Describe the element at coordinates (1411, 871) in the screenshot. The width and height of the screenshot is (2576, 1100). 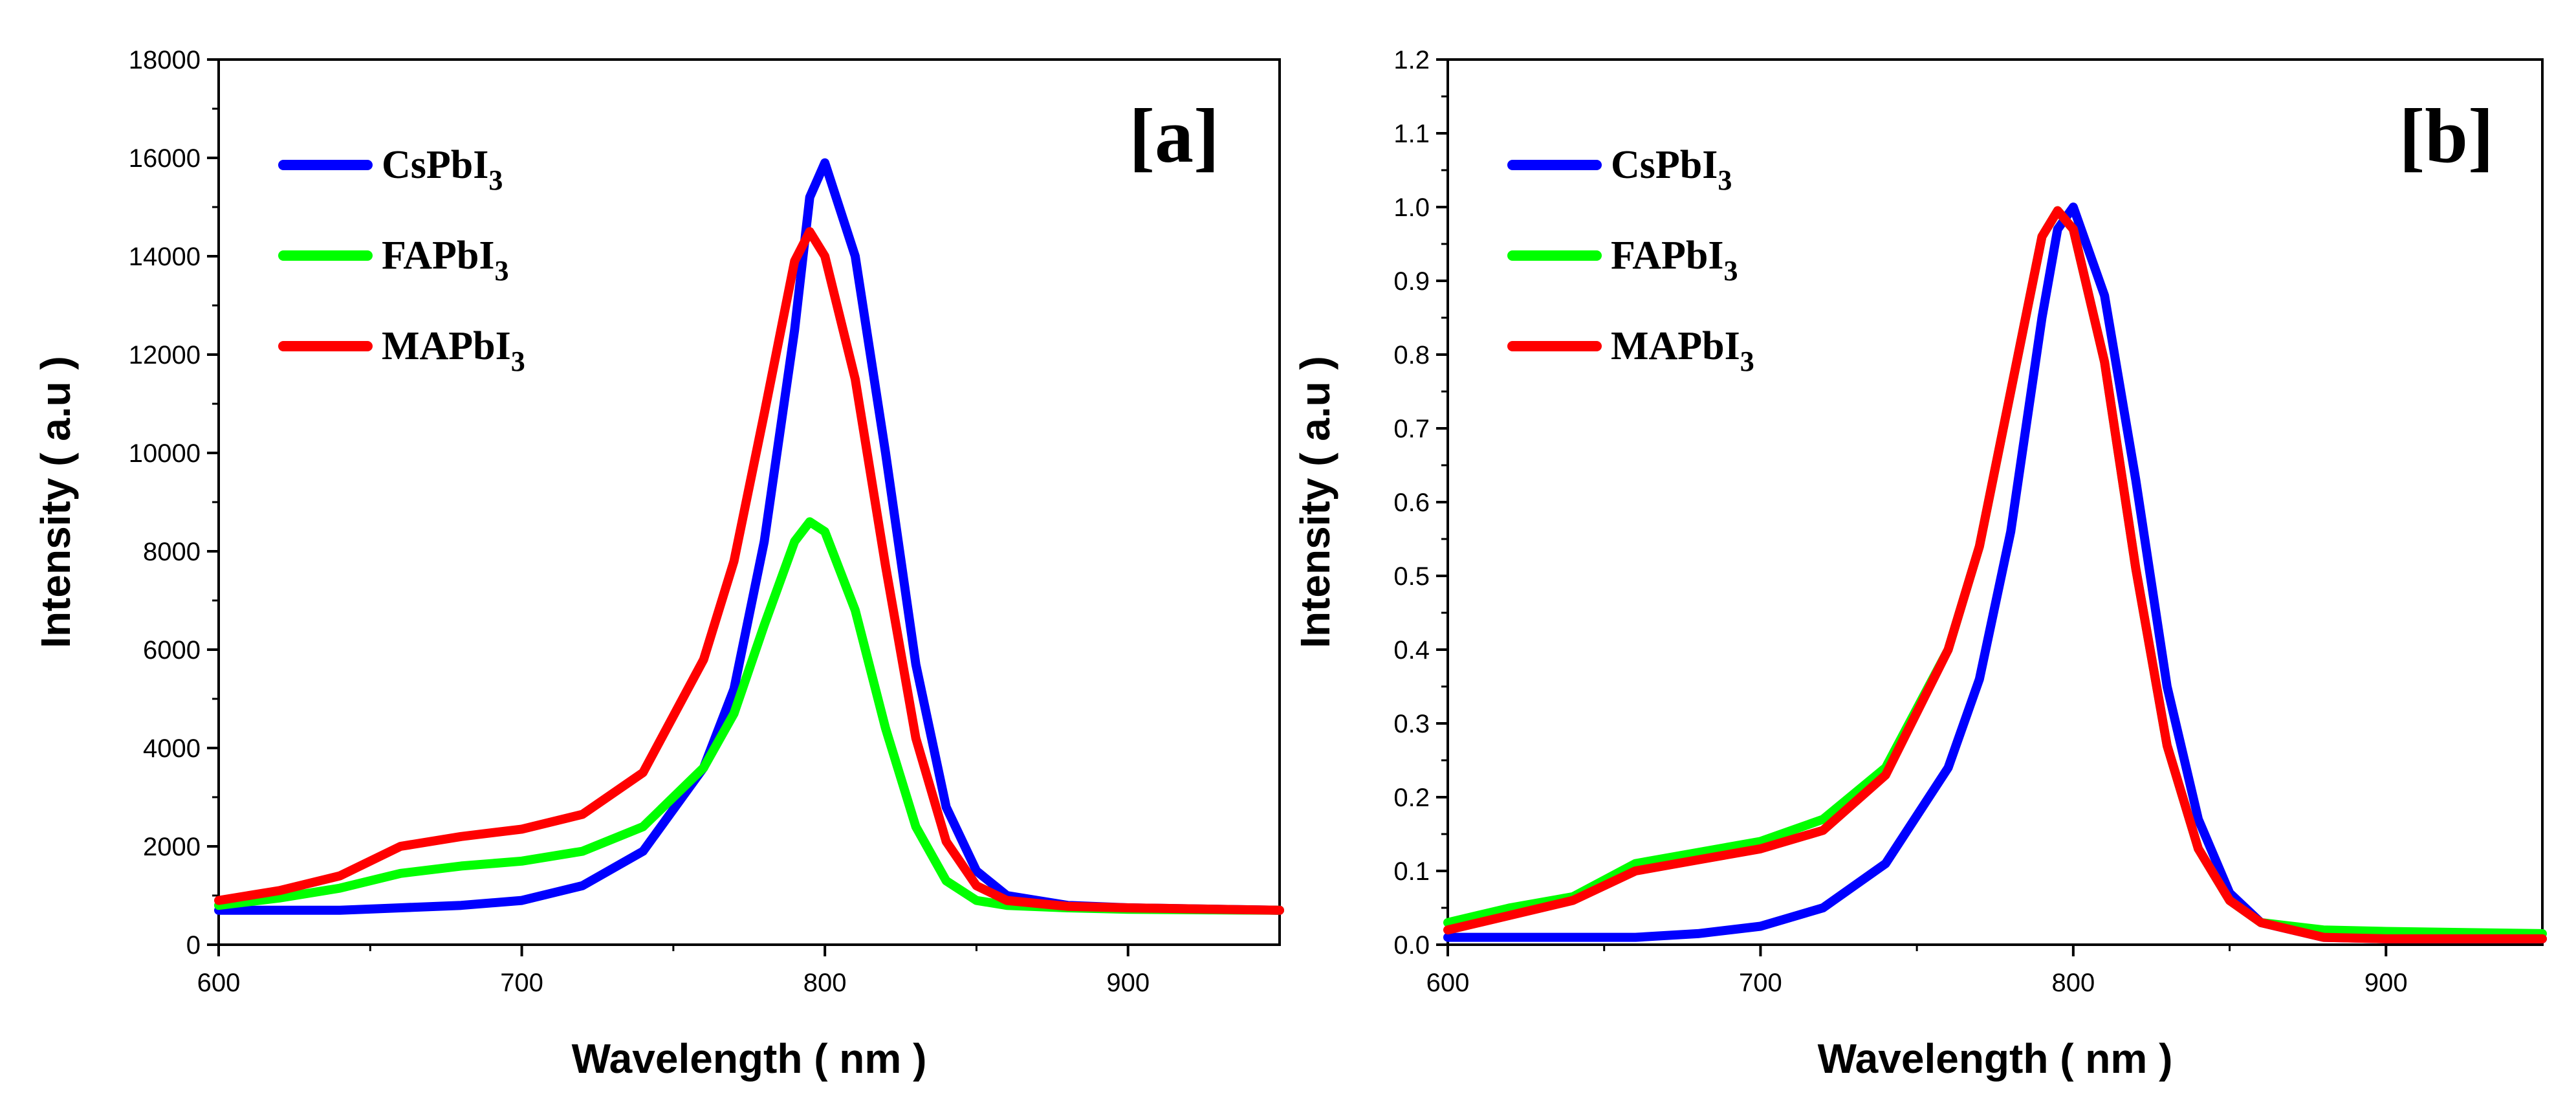
I see `panel-b-y-tick-label: 0.1` at that location.